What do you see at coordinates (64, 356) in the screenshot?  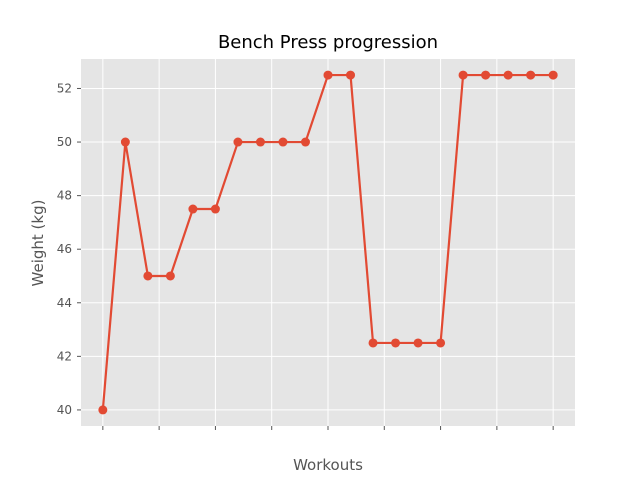 I see `y-tick-label: 42` at bounding box center [64, 356].